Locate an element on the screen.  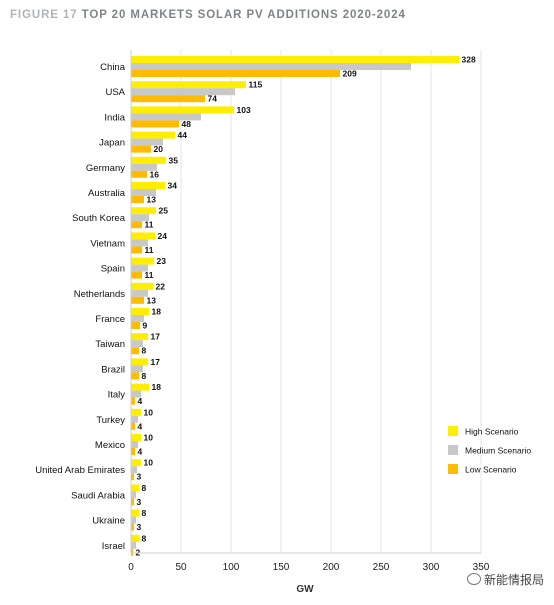
bar-medium-scenario-israel is located at coordinates (133, 545).